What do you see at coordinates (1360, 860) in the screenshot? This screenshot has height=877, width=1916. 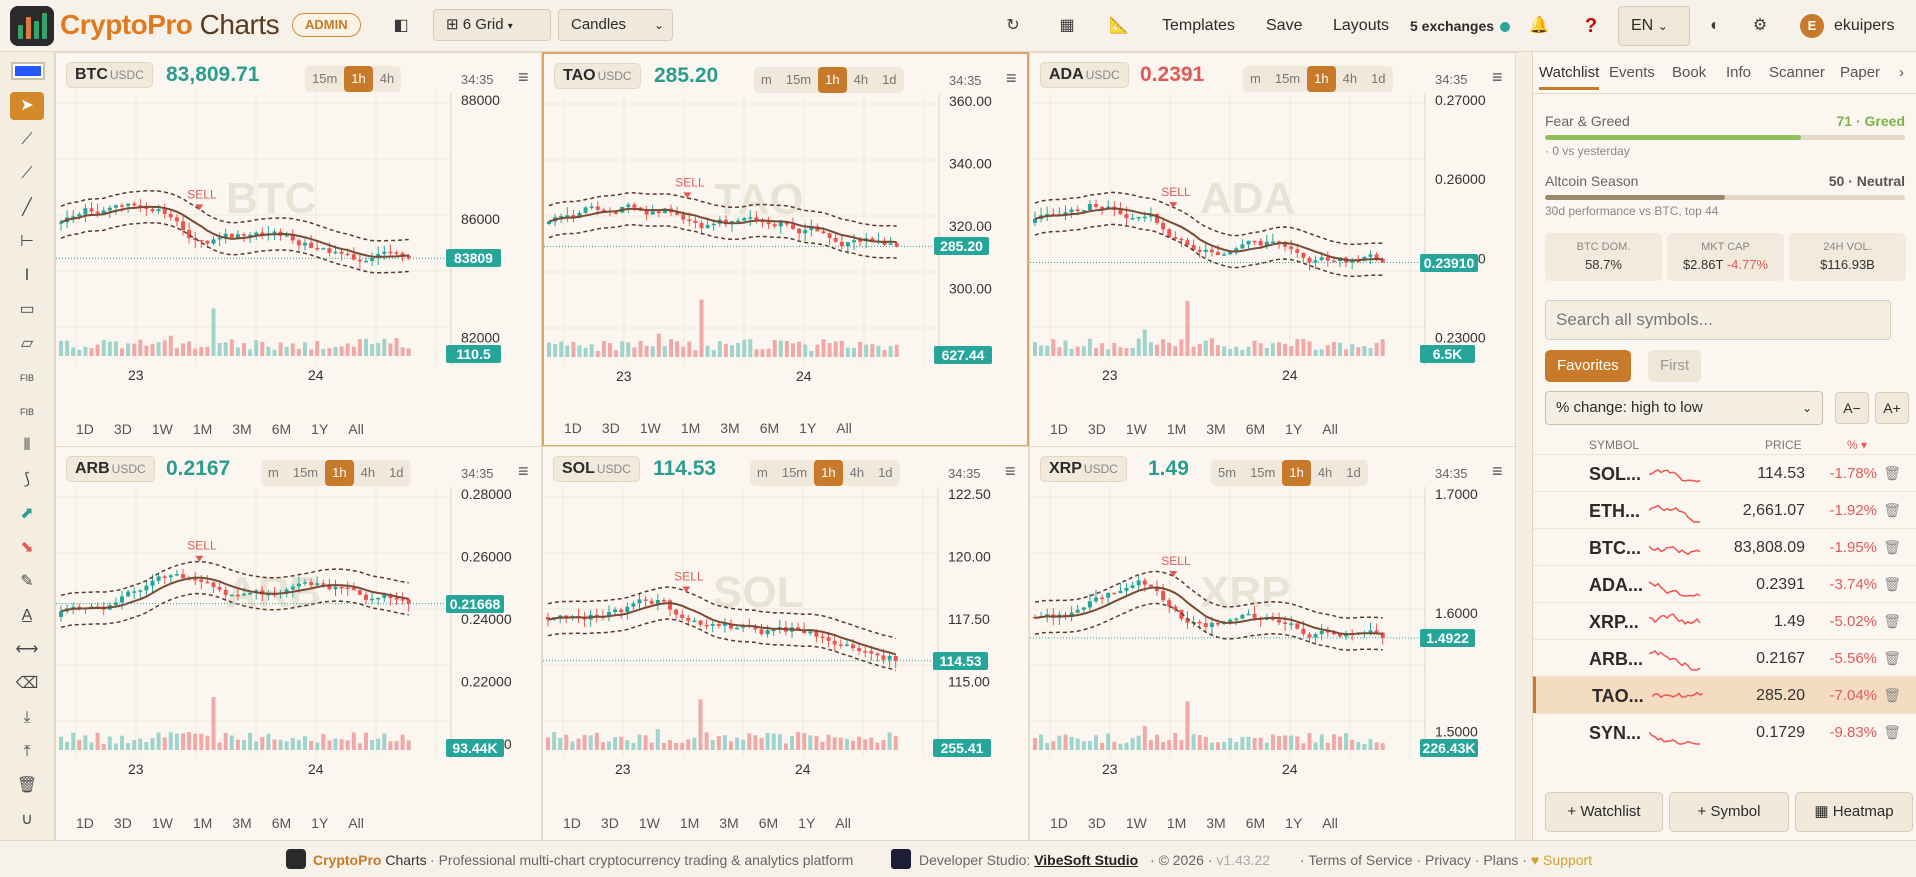 I see `terms-link: Terms of Service` at bounding box center [1360, 860].